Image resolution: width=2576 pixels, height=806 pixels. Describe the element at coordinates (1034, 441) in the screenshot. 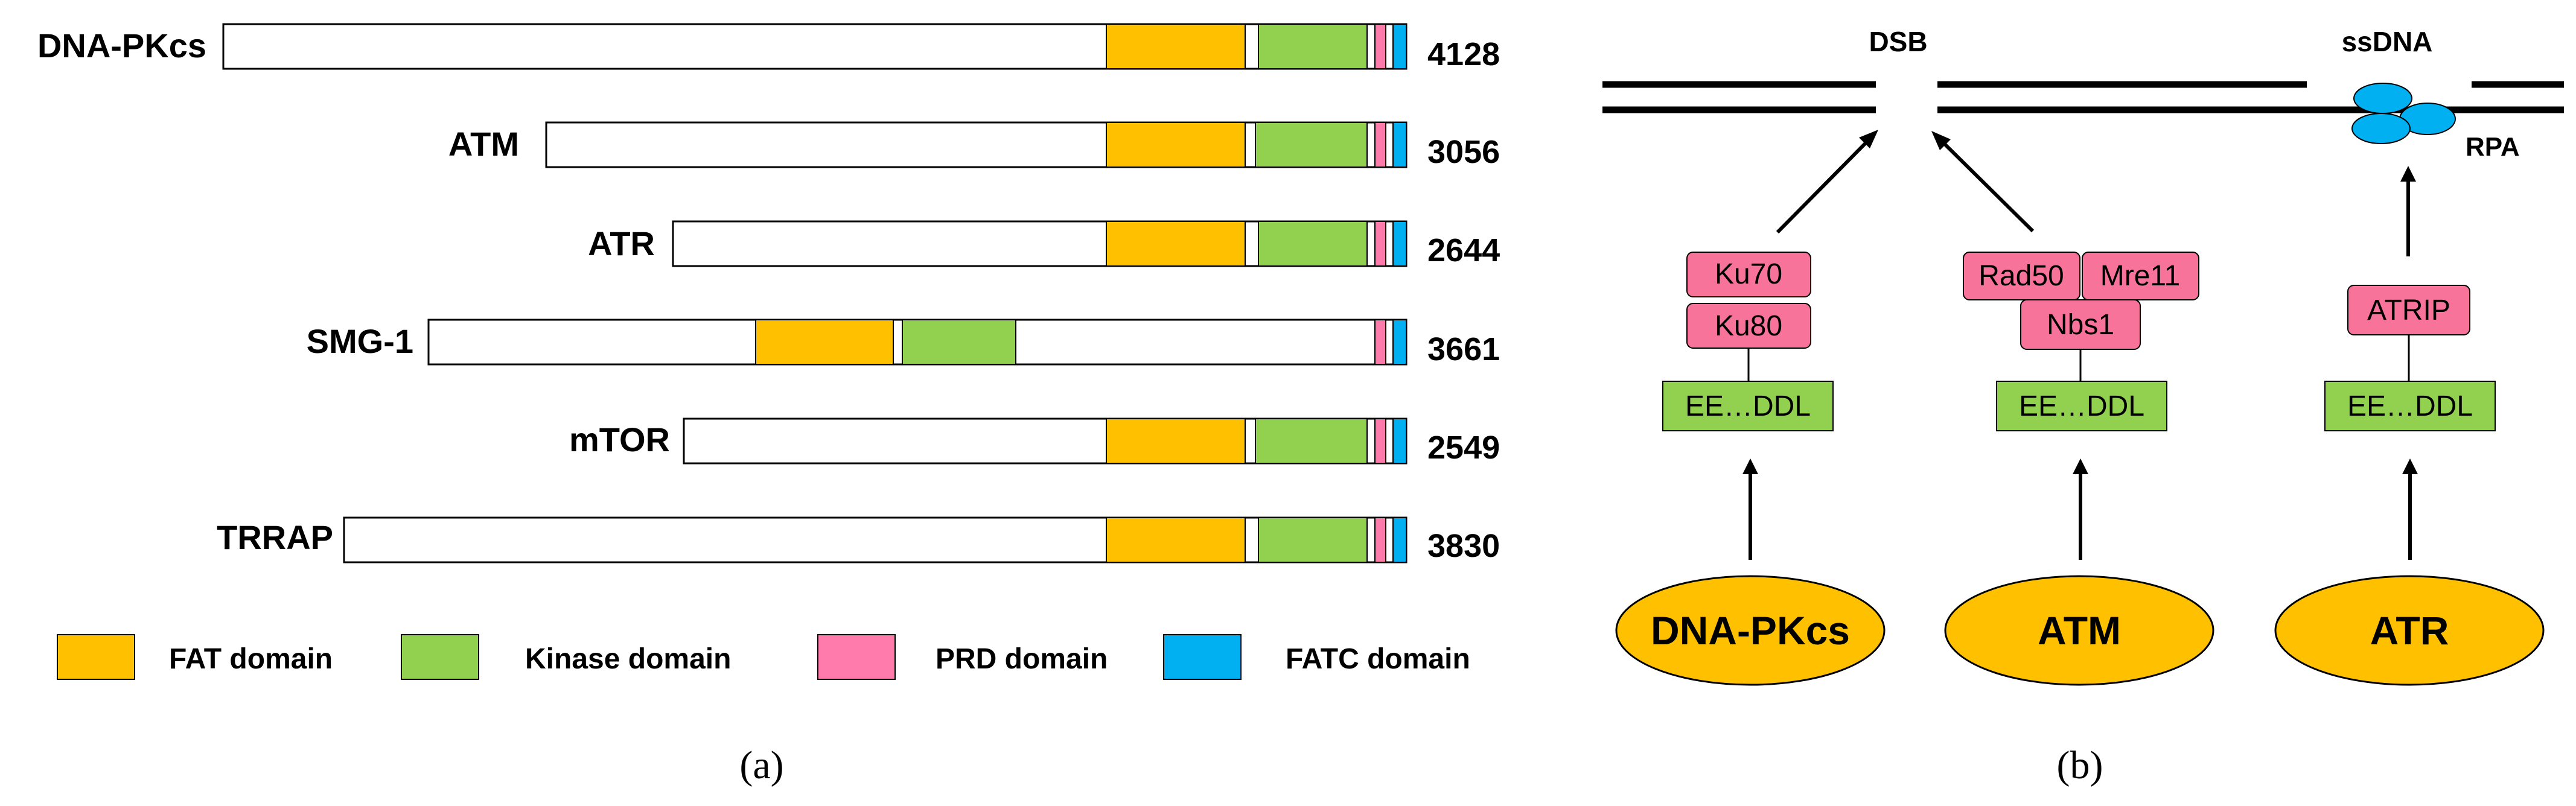

I see `protein-row-mtor: mTOR 2549` at that location.